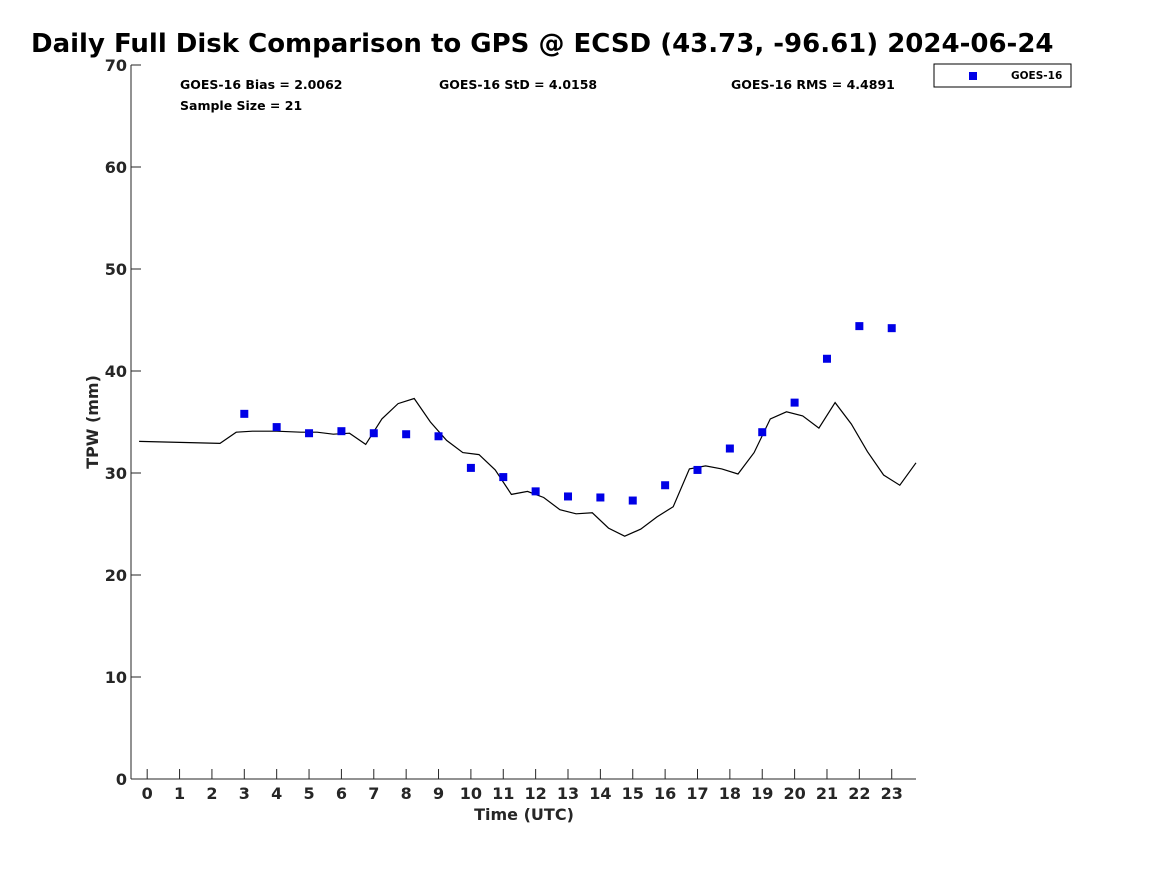  Describe the element at coordinates (892, 793) in the screenshot. I see `x-tick-label: 23` at that location.